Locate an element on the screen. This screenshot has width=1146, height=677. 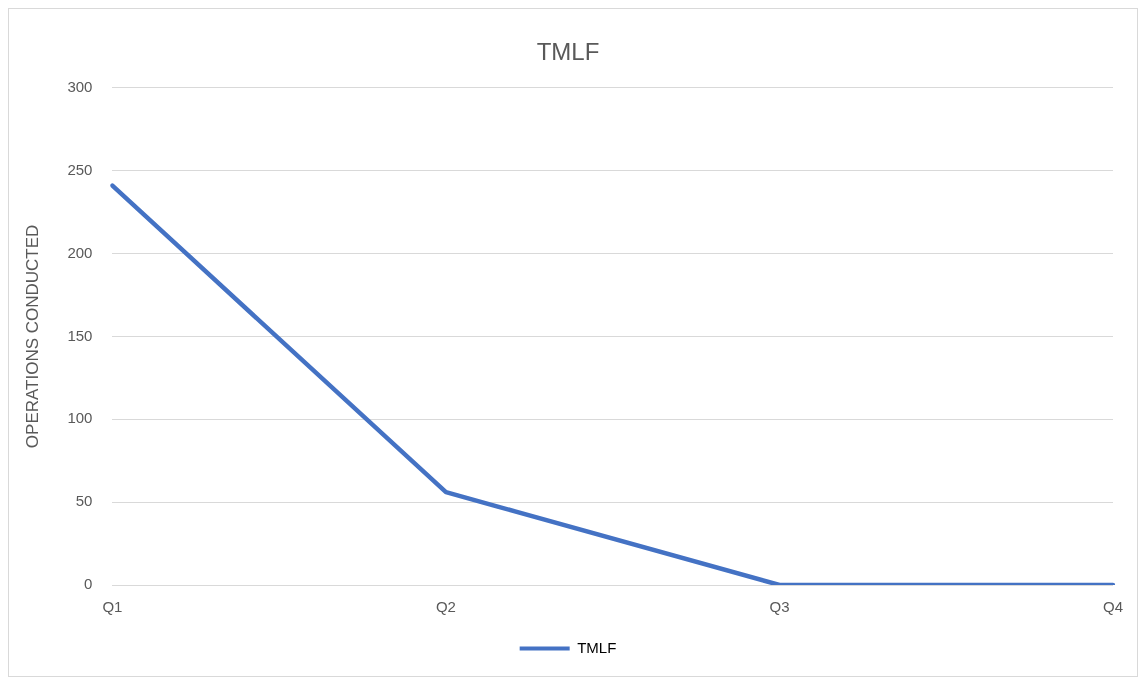
y-tick-label: 50 is located at coordinates (84, 501).